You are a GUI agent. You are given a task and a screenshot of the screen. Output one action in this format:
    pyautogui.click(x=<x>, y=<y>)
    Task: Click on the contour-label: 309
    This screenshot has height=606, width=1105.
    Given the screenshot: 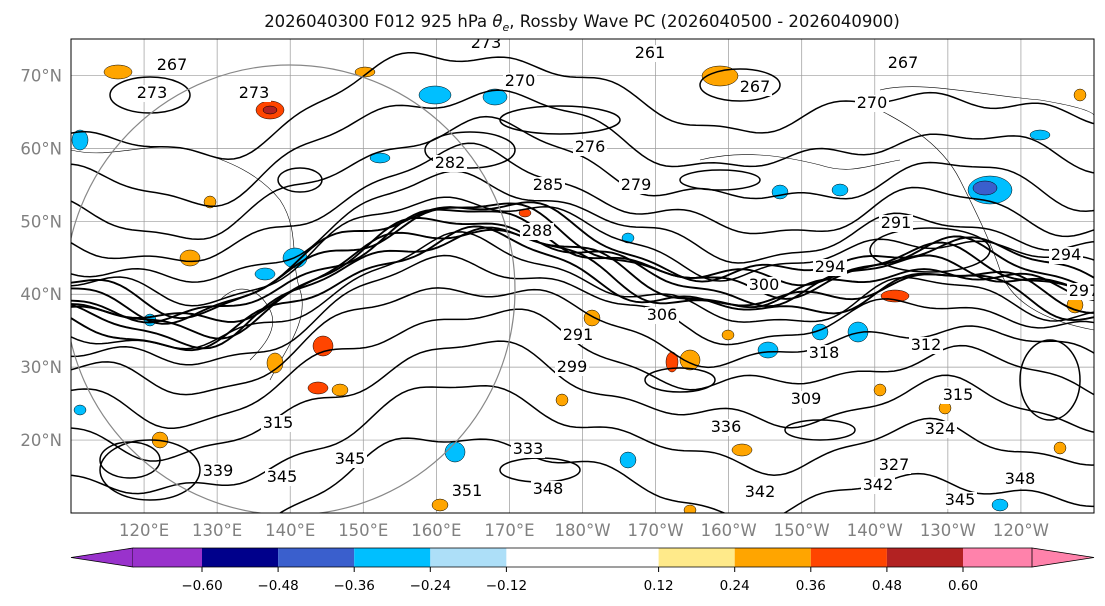 What is the action you would take?
    pyautogui.click(x=806, y=398)
    